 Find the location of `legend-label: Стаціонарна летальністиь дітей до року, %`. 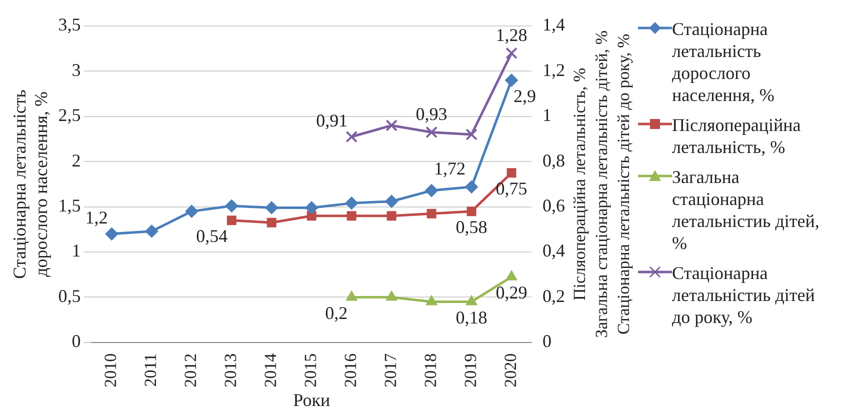

legend-label: Стаціонарна летальністиь дітей до року, % is located at coordinates (744, 295).